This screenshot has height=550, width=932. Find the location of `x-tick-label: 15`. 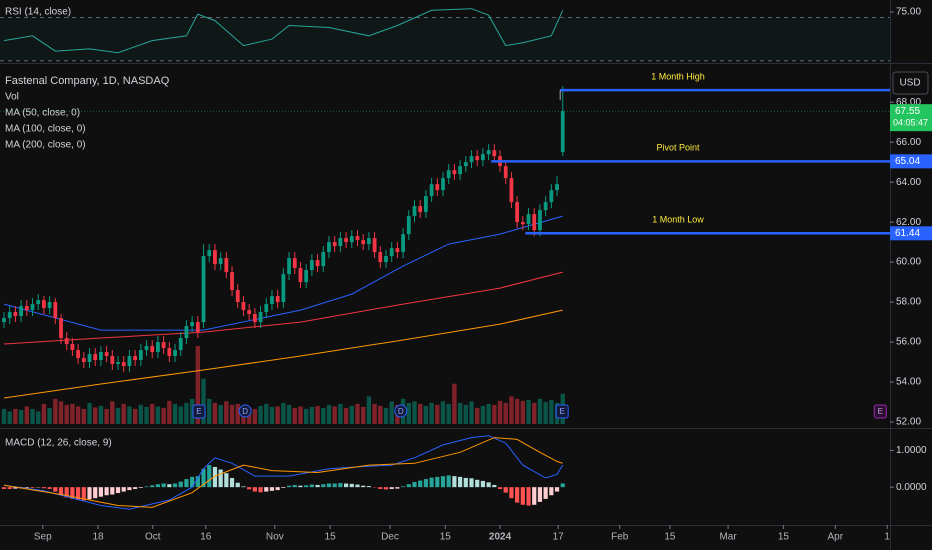

x-tick-label: 15 is located at coordinates (446, 537).